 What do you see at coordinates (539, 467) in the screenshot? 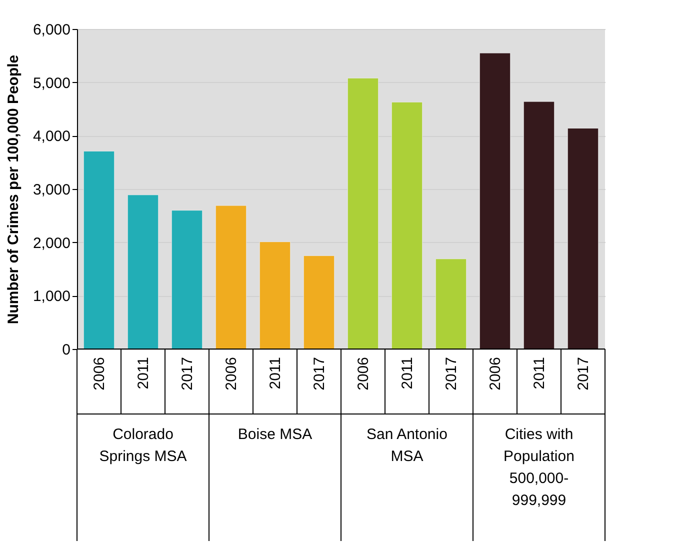
I see `text: Cities with Population 500,000-999,999` at bounding box center [539, 467].